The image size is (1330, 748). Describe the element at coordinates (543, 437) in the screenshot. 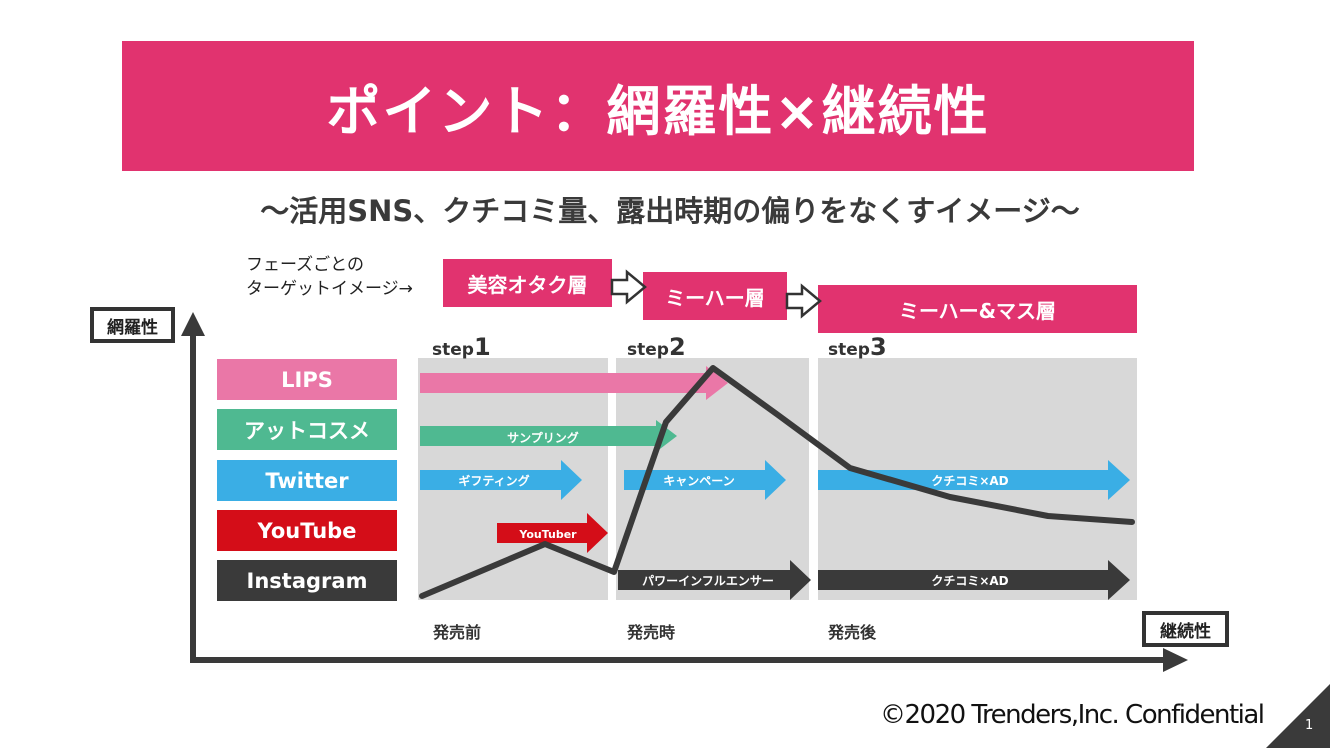

I see `sampling-label: サンプリング` at that location.